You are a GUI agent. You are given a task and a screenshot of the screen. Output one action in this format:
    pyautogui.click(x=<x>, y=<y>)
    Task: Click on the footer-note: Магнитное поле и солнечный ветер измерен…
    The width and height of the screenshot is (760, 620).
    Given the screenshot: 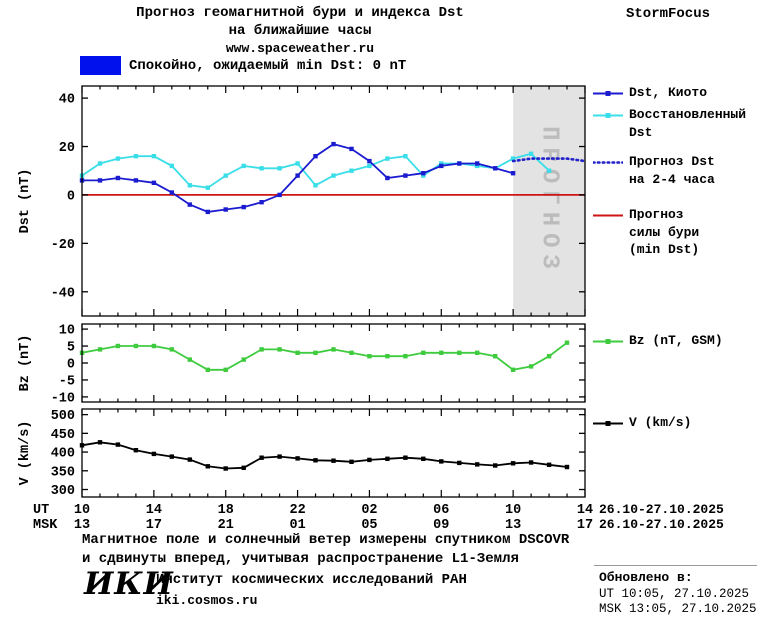 What is the action you would take?
    pyautogui.click(x=325, y=550)
    